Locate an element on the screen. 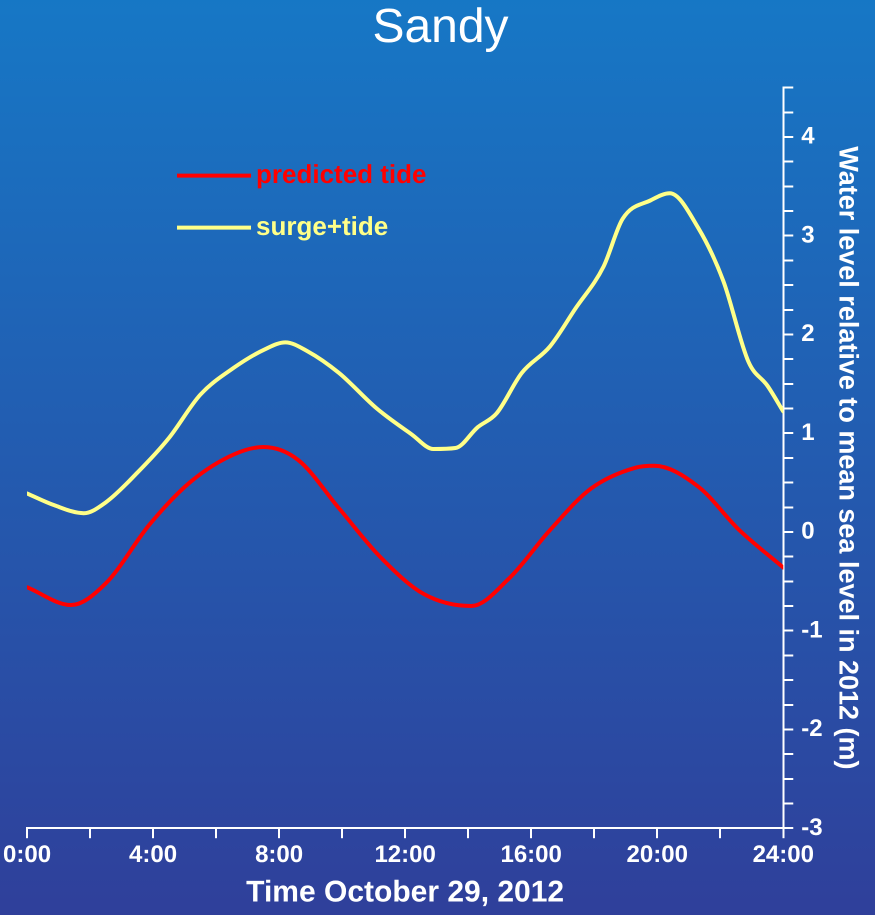 Image resolution: width=875 pixels, height=915 pixels. y-tick-label: 4 is located at coordinates (808, 136).